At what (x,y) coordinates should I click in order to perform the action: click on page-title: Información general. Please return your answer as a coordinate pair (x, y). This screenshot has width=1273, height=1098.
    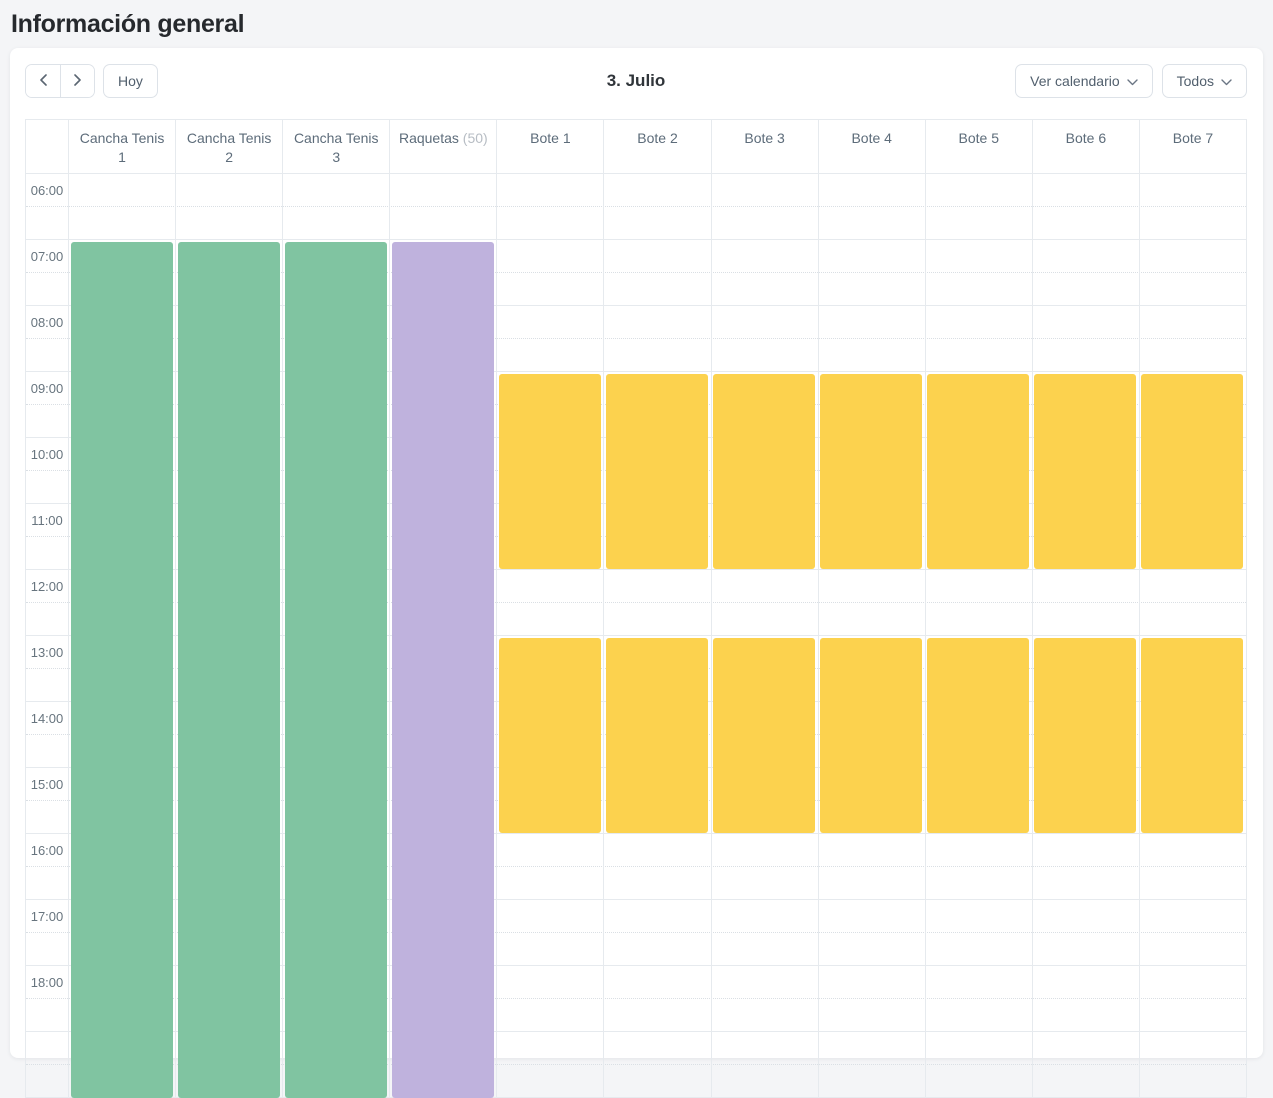
    Looking at the image, I should click on (128, 24).